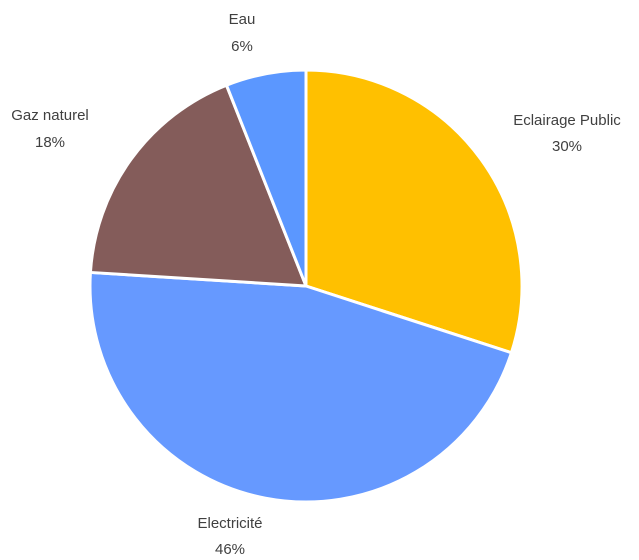  What do you see at coordinates (242, 46) in the screenshot?
I see `slice-percent-label: 6%` at bounding box center [242, 46].